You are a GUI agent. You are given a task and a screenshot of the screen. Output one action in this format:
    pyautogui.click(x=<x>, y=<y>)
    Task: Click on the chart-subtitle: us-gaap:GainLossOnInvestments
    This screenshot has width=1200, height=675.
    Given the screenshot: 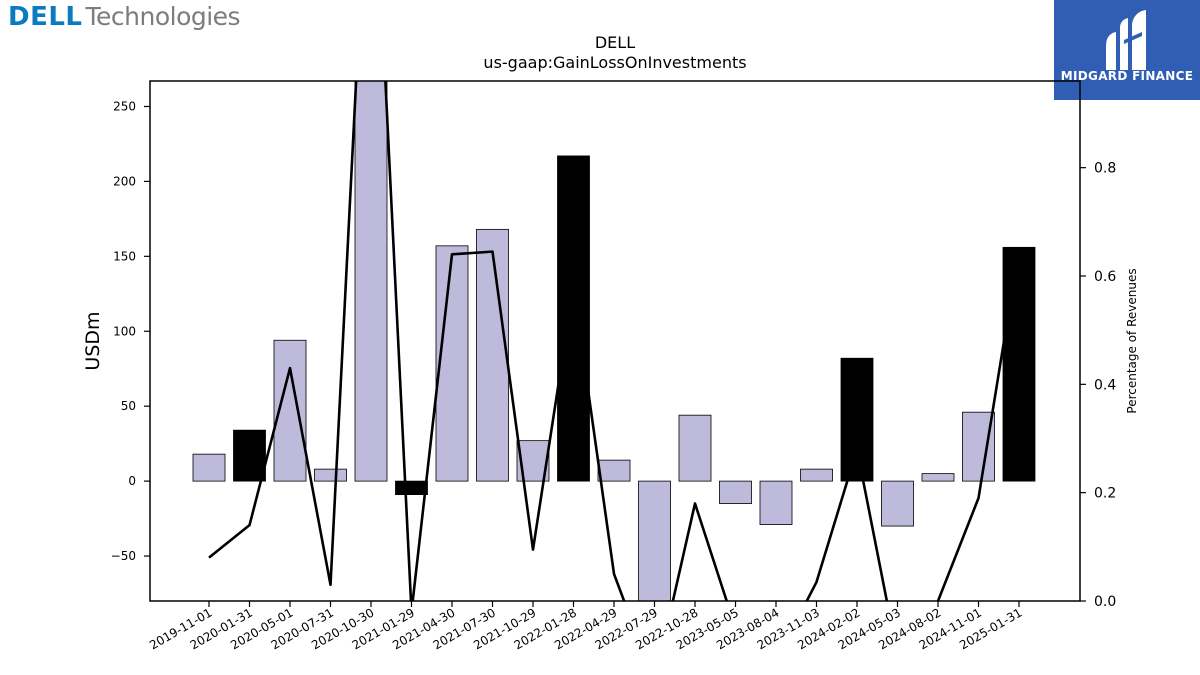 What is the action you would take?
    pyautogui.click(x=614, y=62)
    